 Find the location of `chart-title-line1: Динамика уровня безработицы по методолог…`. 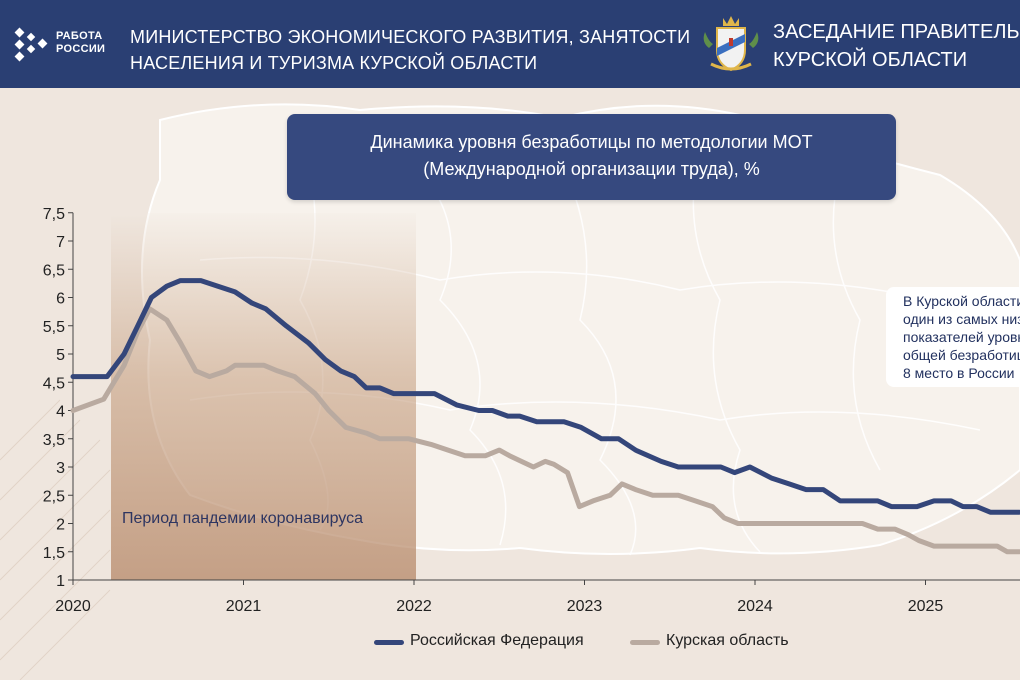

chart-title-line1: Динамика уровня безработицы по методолог… is located at coordinates (591, 142).